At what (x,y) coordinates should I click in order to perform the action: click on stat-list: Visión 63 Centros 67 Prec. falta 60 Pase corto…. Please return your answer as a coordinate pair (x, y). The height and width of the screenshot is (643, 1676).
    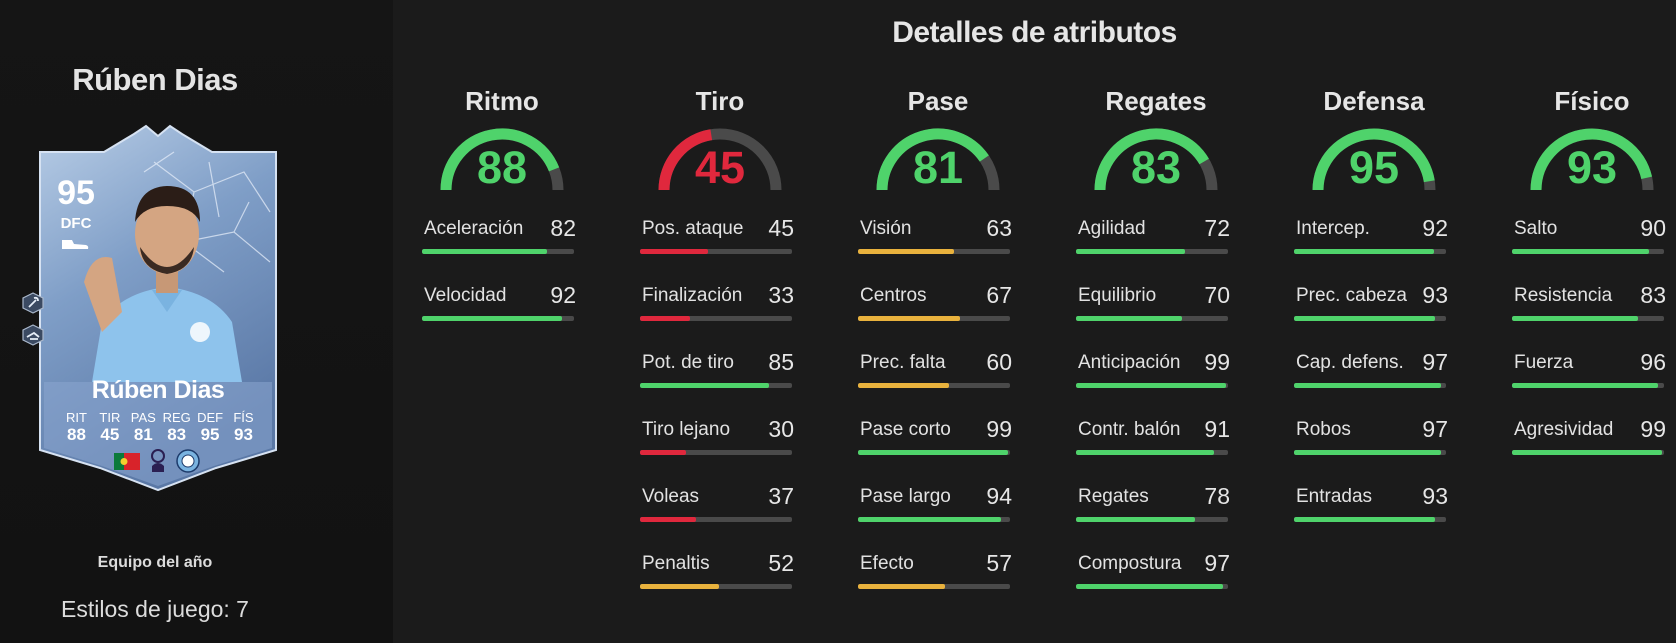
    Looking at the image, I should click on (938, 417).